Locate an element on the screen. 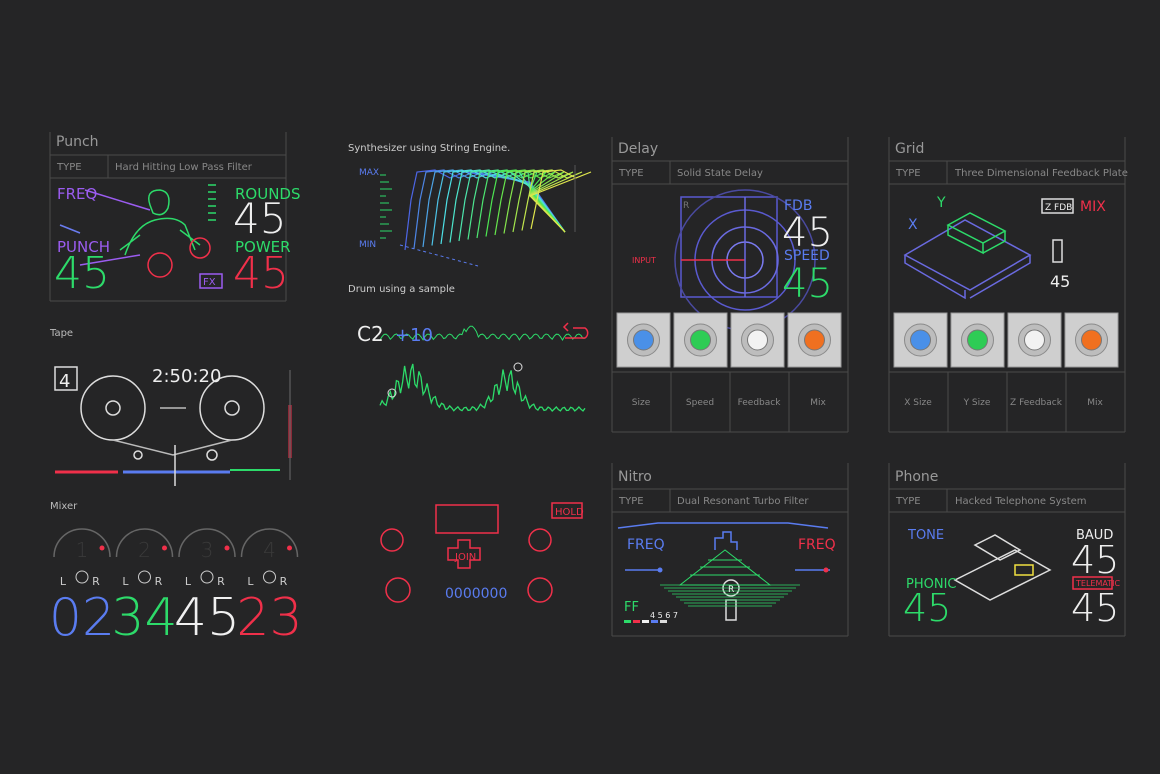 The width and height of the screenshot is (1160, 774). rounds-label: ROUNDS is located at coordinates (268, 194).